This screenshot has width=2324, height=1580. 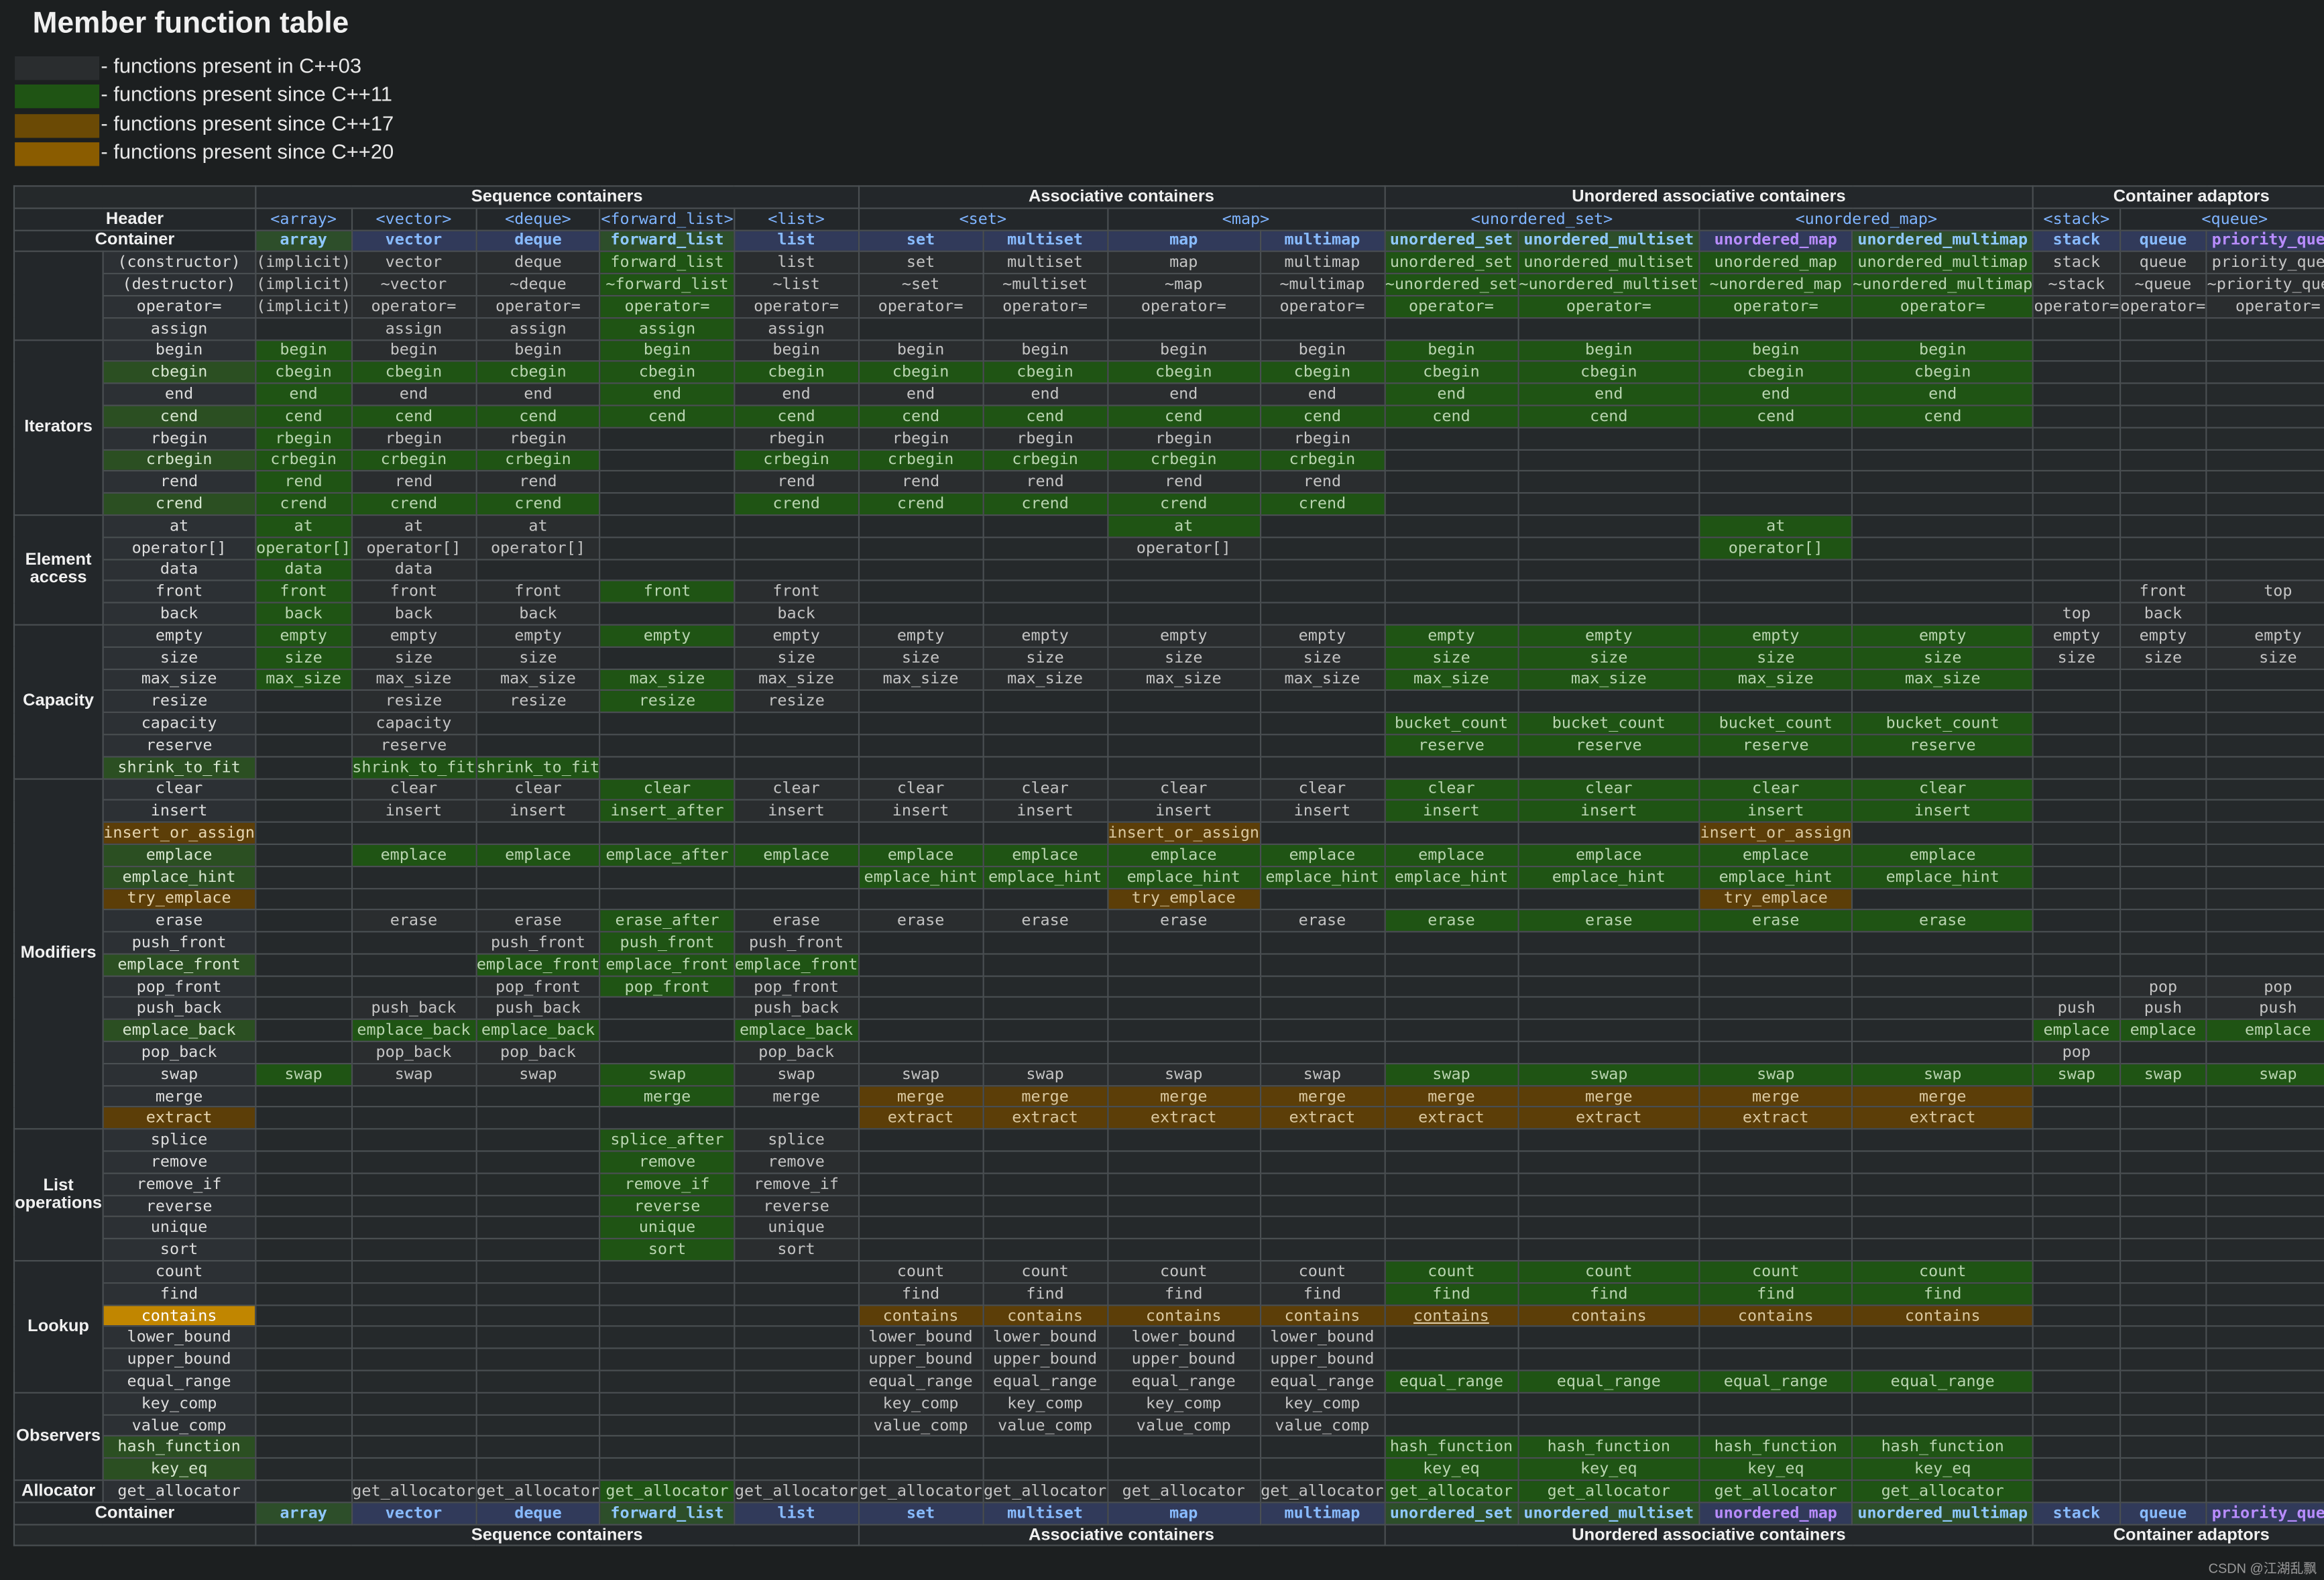 What do you see at coordinates (179, 833) in the screenshot?
I see `function-name: insert_or_assign` at bounding box center [179, 833].